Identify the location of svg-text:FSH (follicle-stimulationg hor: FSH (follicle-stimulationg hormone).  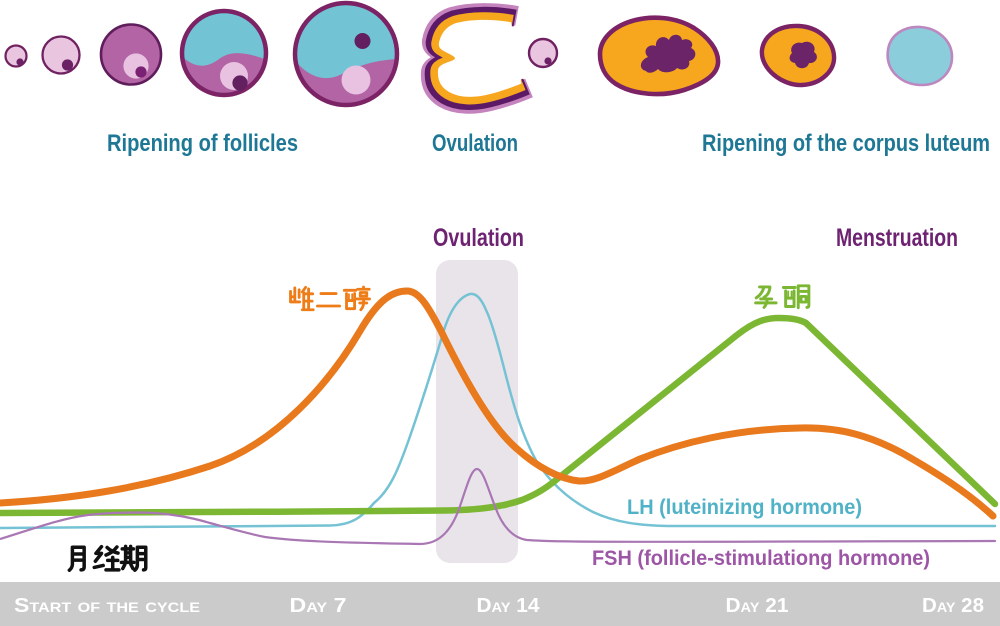
(761, 558).